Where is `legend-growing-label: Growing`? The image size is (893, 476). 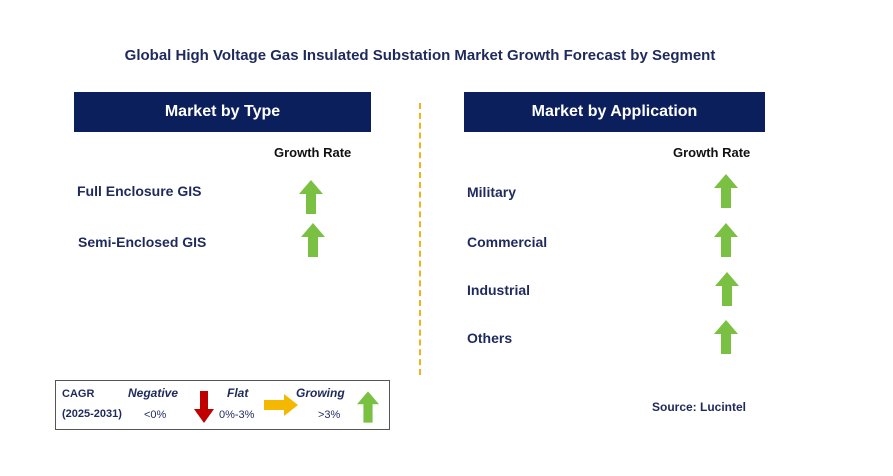
legend-growing-label: Growing is located at coordinates (320, 393).